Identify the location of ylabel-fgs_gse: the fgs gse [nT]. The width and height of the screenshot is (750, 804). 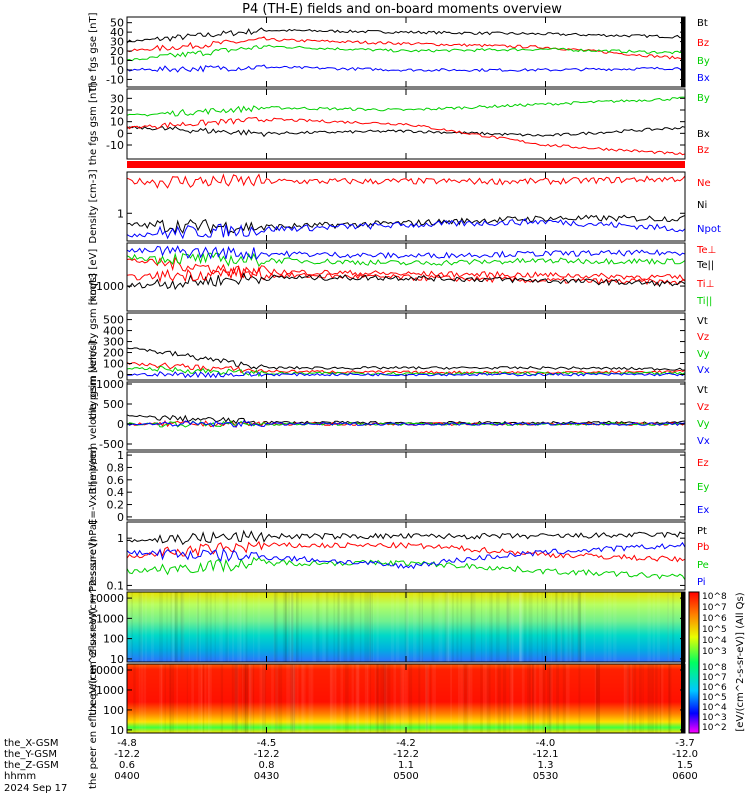
(93, 51).